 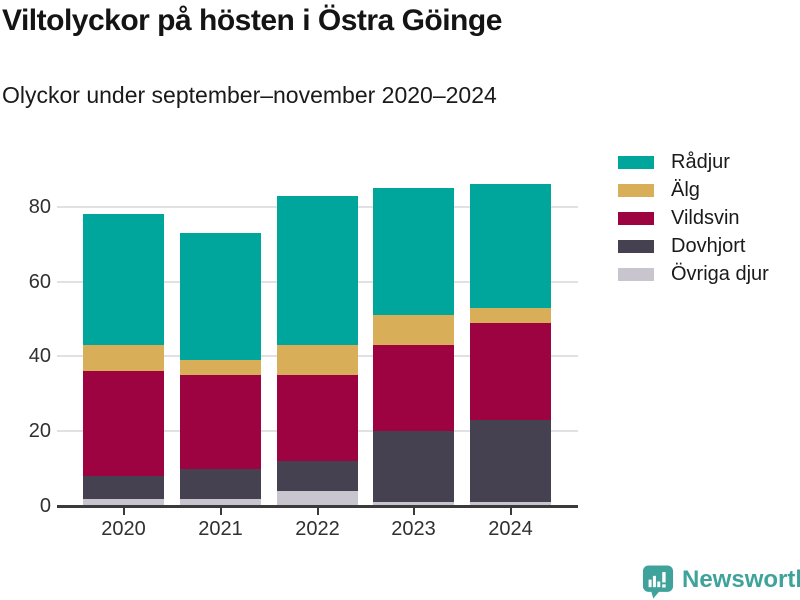 I want to click on legend: Rådjur Älg Vildsvin Dovhjort Övriga djur, so click(x=693, y=221).